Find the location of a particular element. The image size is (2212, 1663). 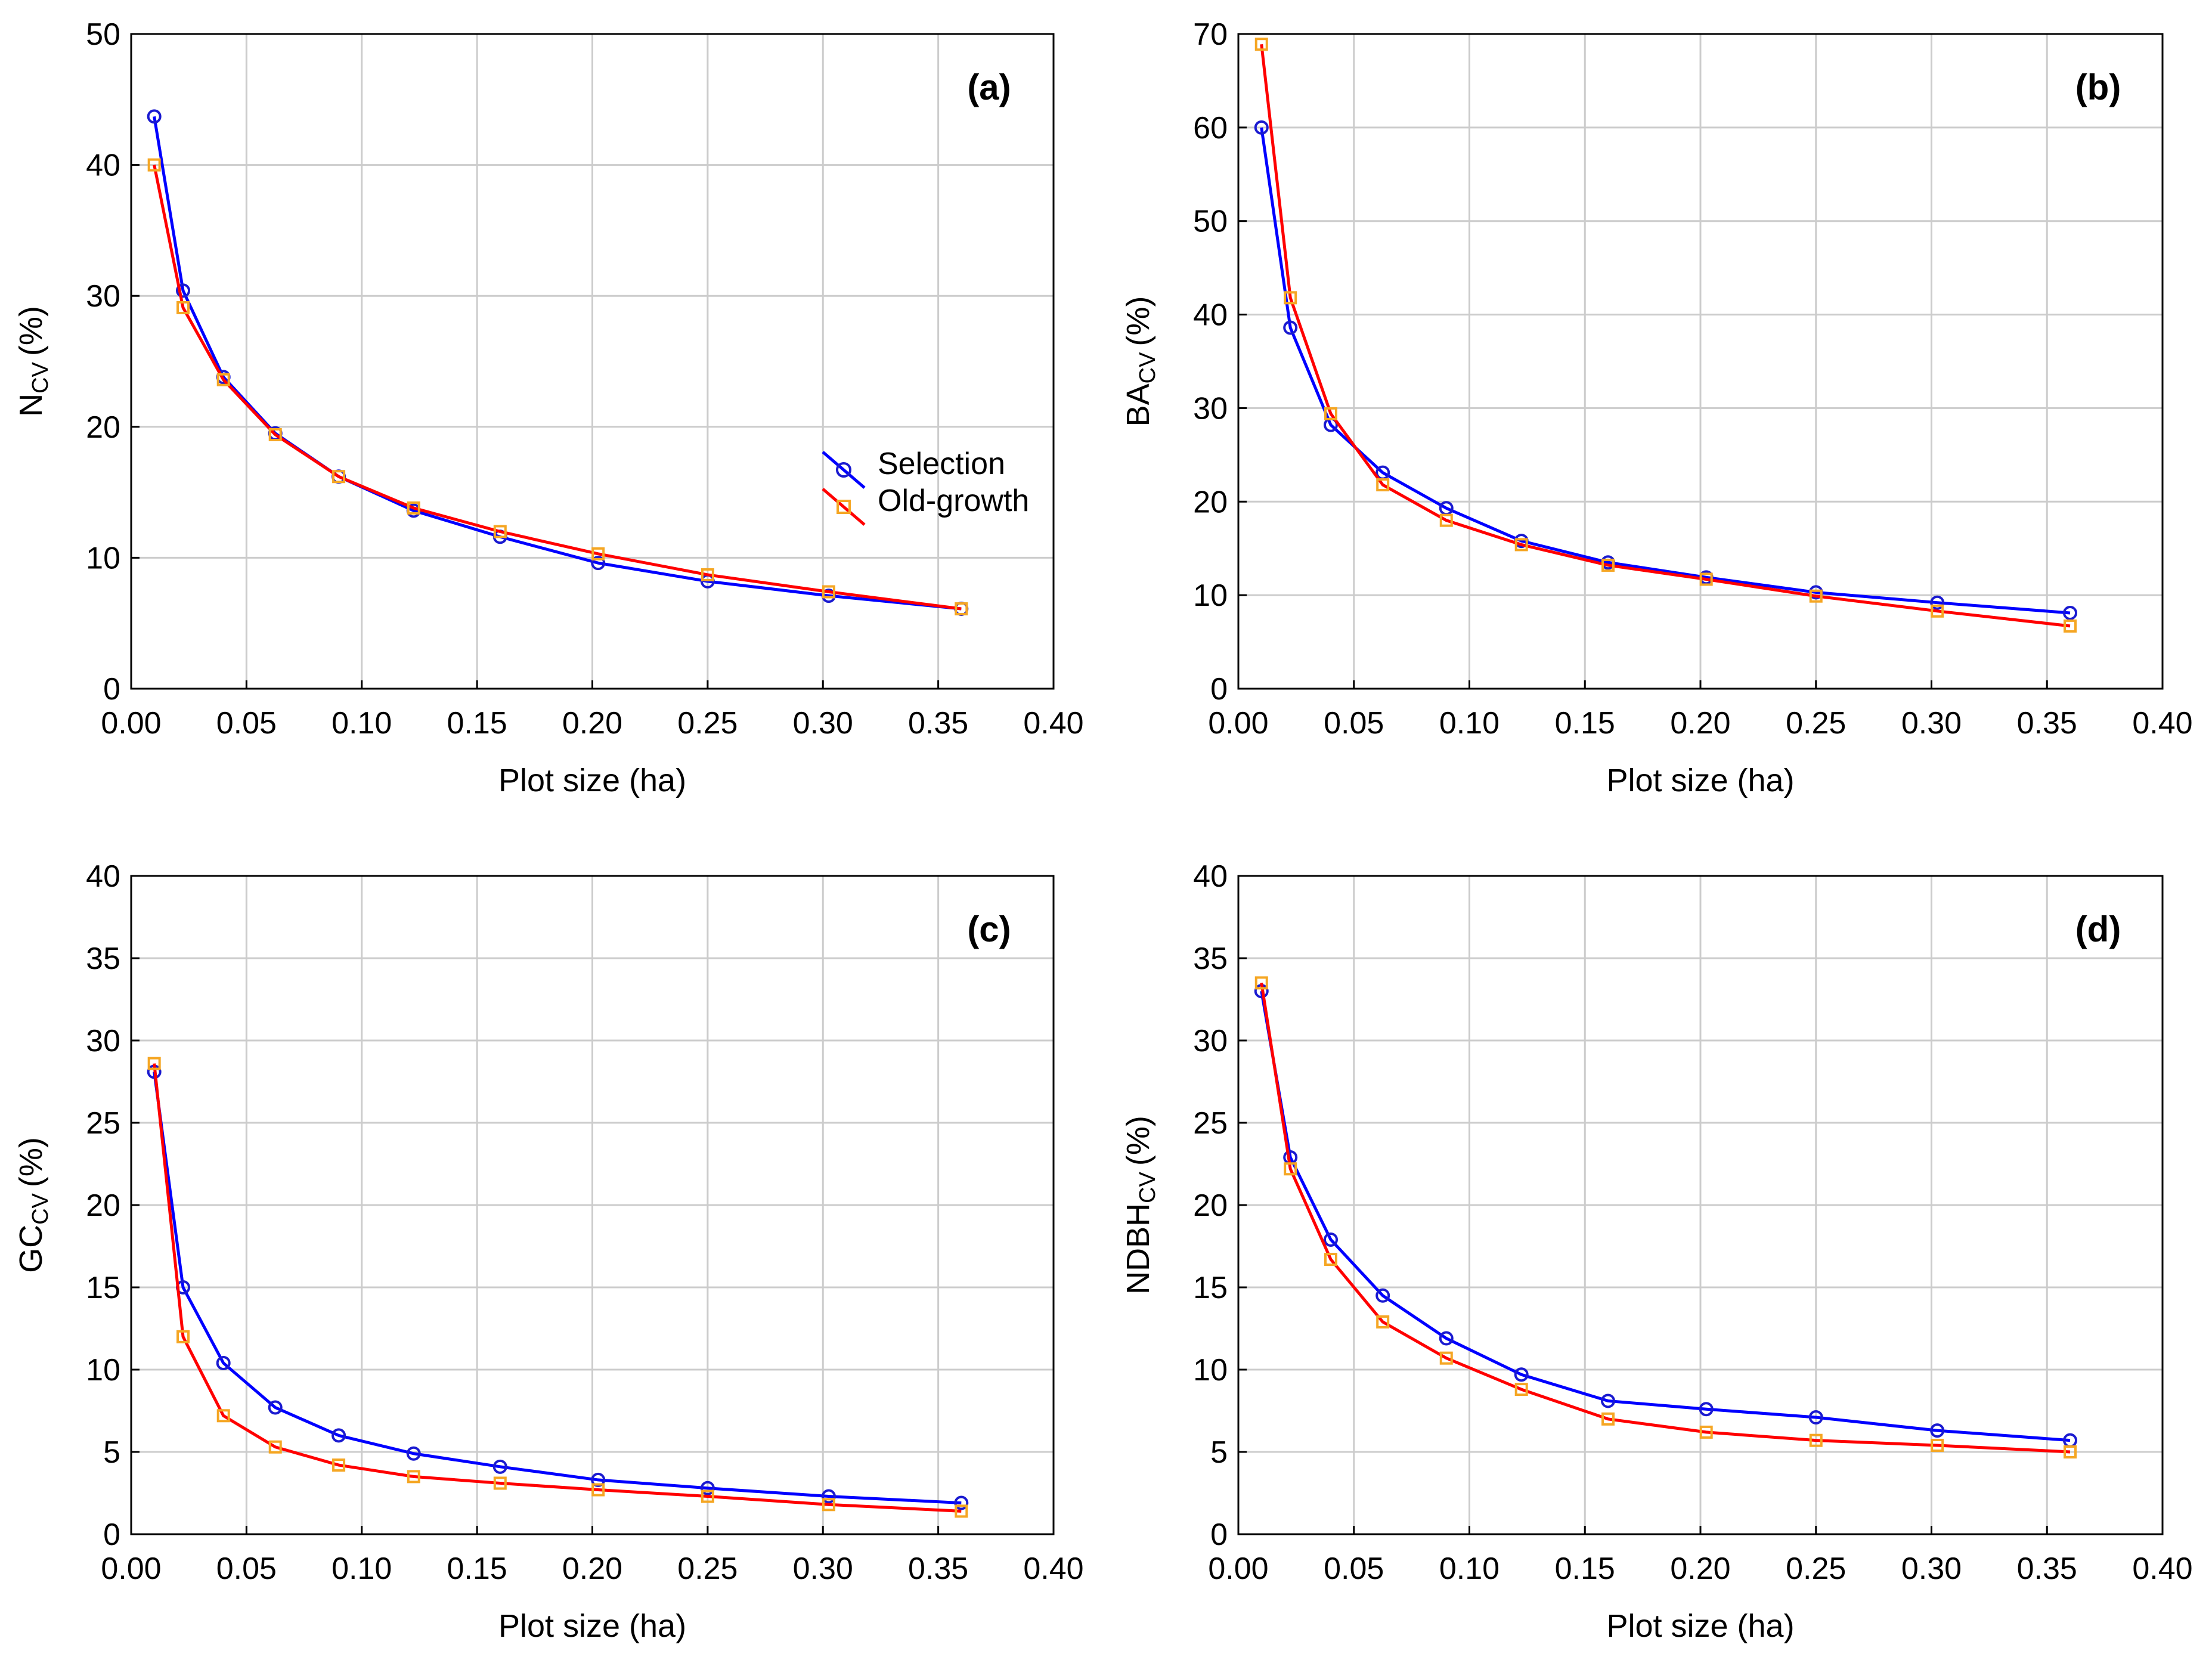

x-tick-label: 0.40 is located at coordinates (2162, 723).